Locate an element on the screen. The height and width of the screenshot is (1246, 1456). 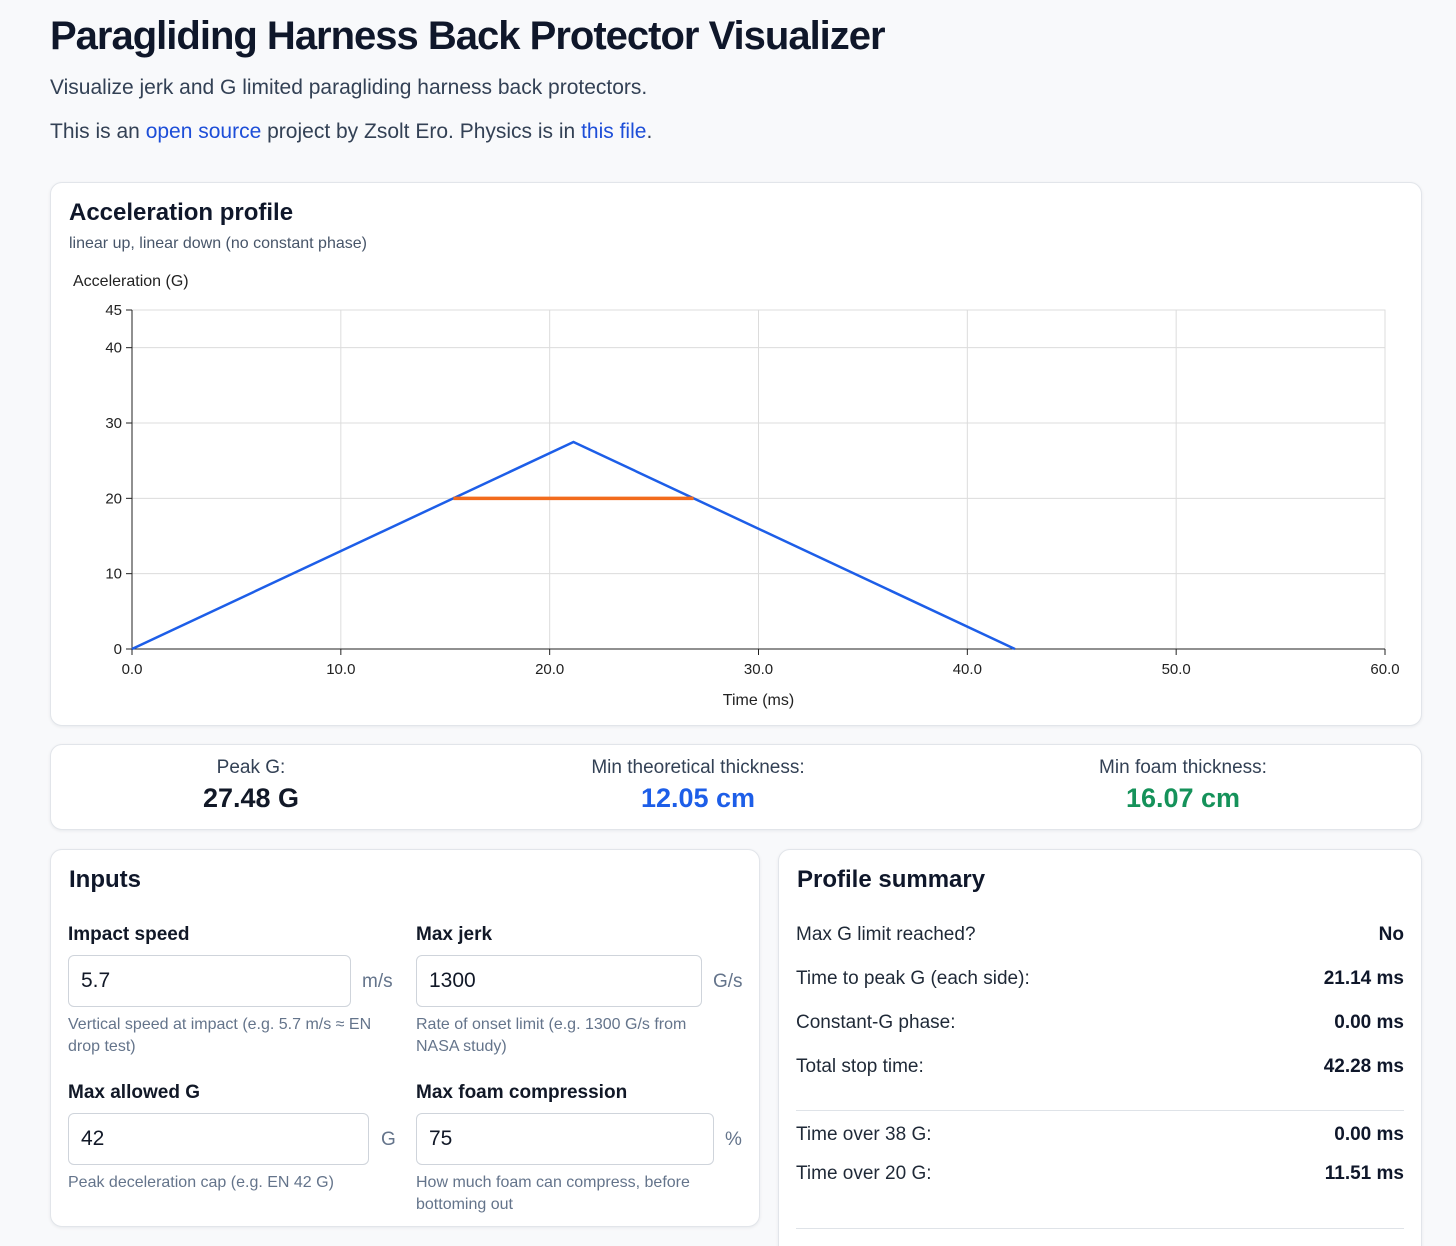
x-axis-title: Time (ms) is located at coordinates (758, 700).